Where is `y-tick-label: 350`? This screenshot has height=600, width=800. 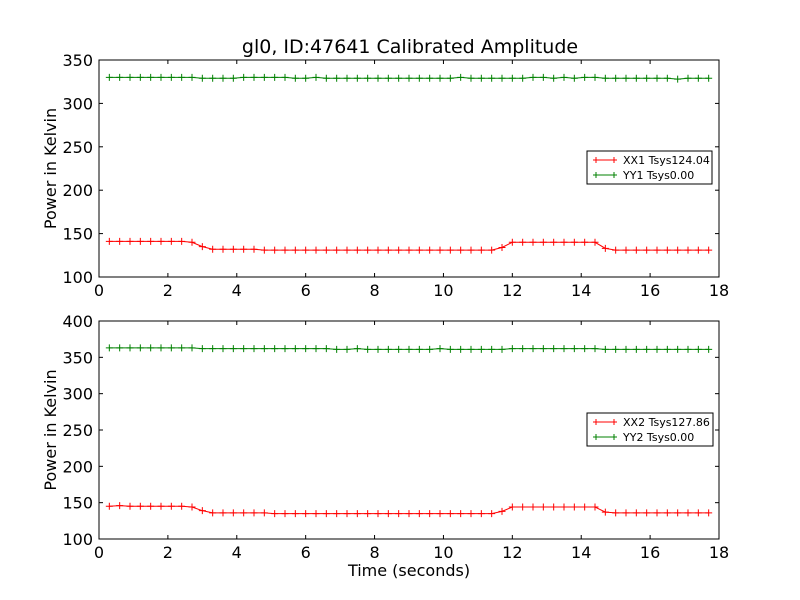
y-tick-label: 350 is located at coordinates (77, 357).